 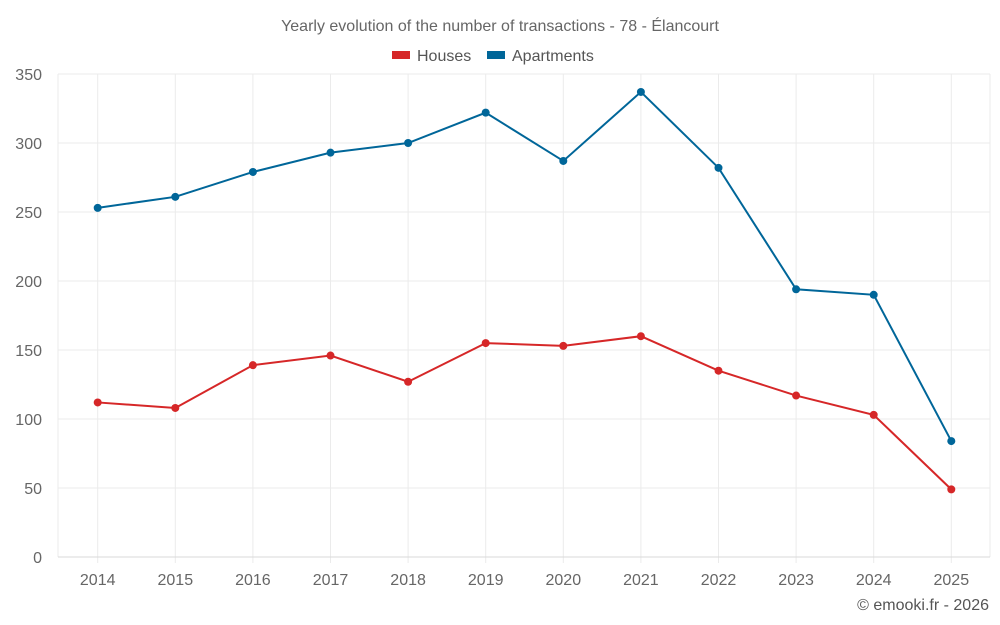 What do you see at coordinates (28, 351) in the screenshot?
I see `y-tick-label: 150` at bounding box center [28, 351].